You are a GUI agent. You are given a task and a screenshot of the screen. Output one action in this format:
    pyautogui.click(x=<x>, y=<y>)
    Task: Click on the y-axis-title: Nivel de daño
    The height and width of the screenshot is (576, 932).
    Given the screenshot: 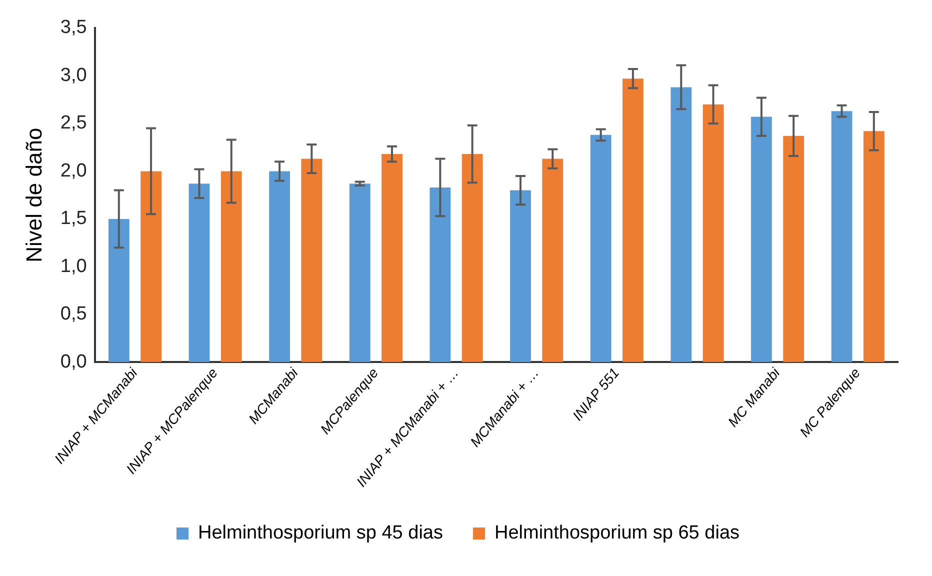 What is the action you would take?
    pyautogui.click(x=33, y=195)
    